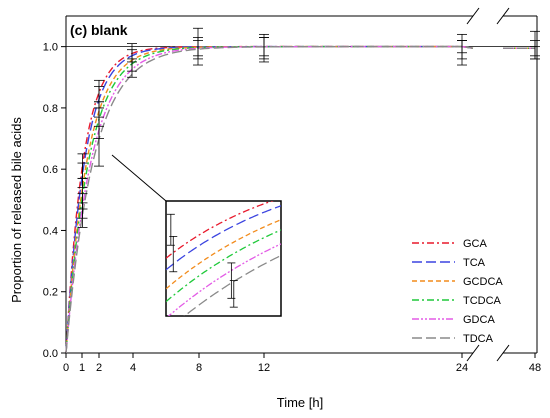 The height and width of the screenshot is (418, 550). I want to click on legend-entry-tdca: TDCA, so click(453, 339).